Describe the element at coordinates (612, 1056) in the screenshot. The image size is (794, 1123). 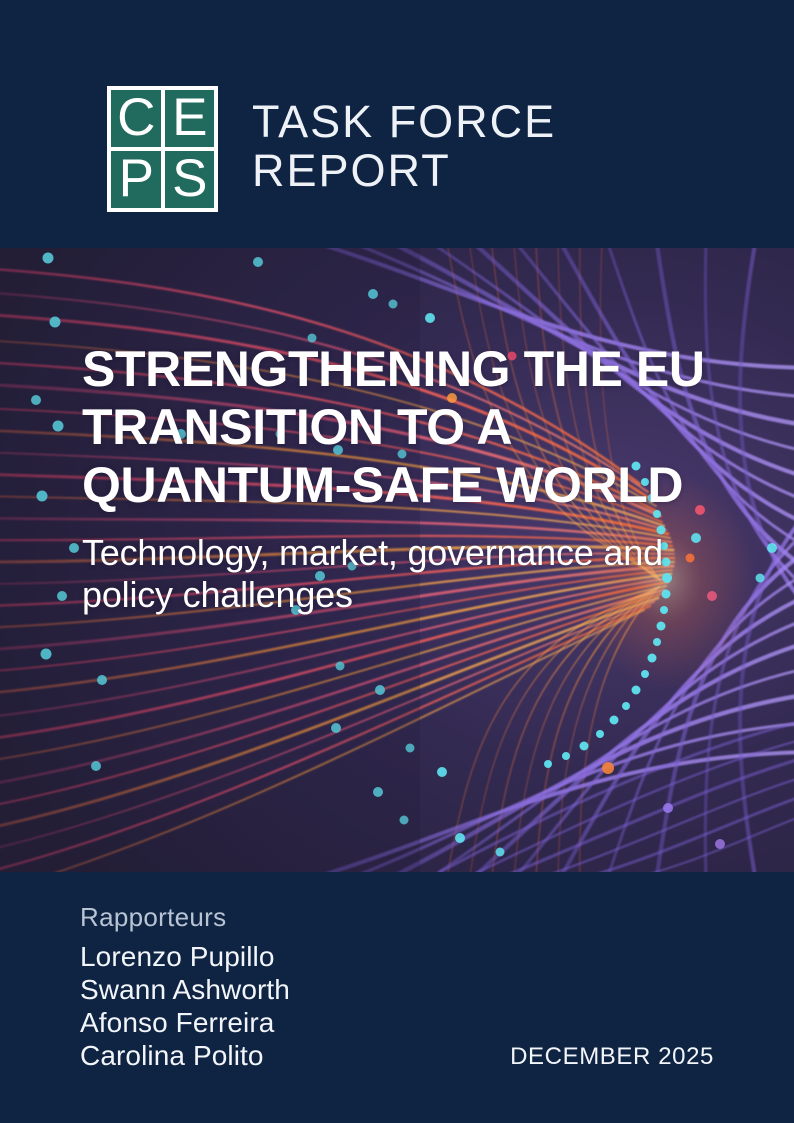
I see `publication-date: DECEMBER 2025` at that location.